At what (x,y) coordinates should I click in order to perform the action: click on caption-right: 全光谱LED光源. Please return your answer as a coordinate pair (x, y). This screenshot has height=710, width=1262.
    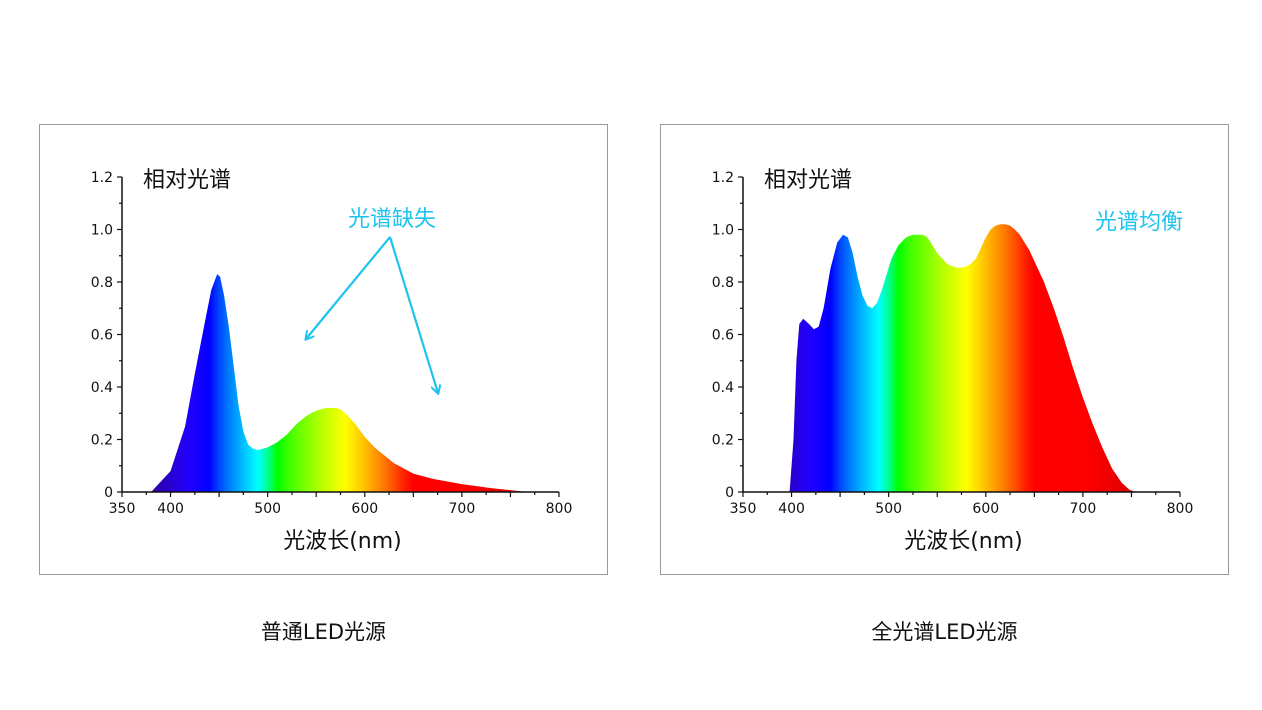
    Looking at the image, I should click on (944, 632).